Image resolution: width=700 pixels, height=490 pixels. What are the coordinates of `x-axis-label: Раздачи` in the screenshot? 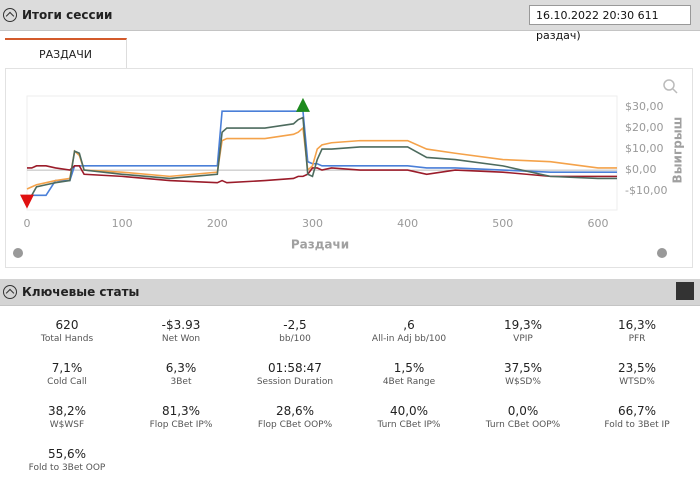 It's located at (320, 245).